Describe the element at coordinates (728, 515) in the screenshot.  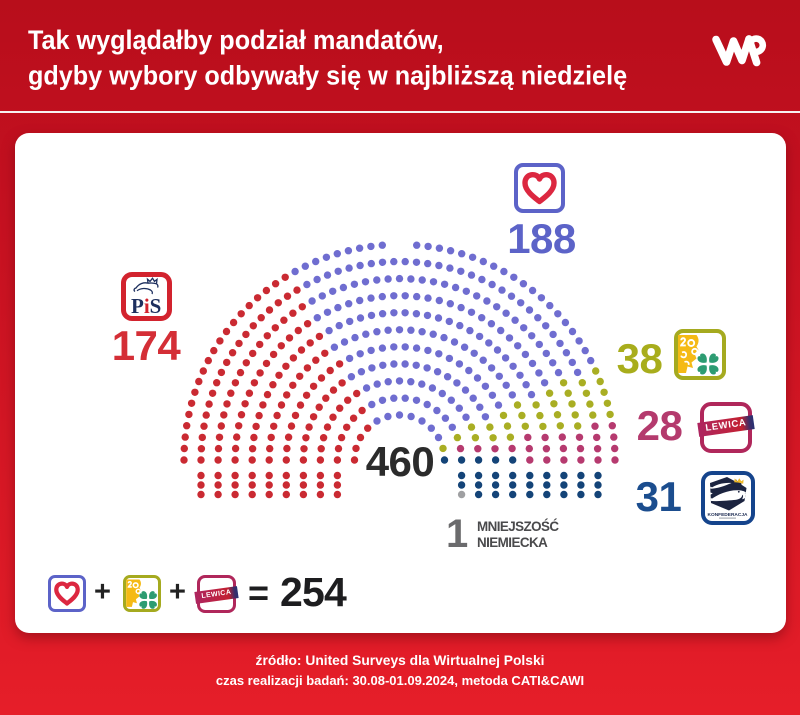
I see `svg-text: KONFEDERACJA` at that location.